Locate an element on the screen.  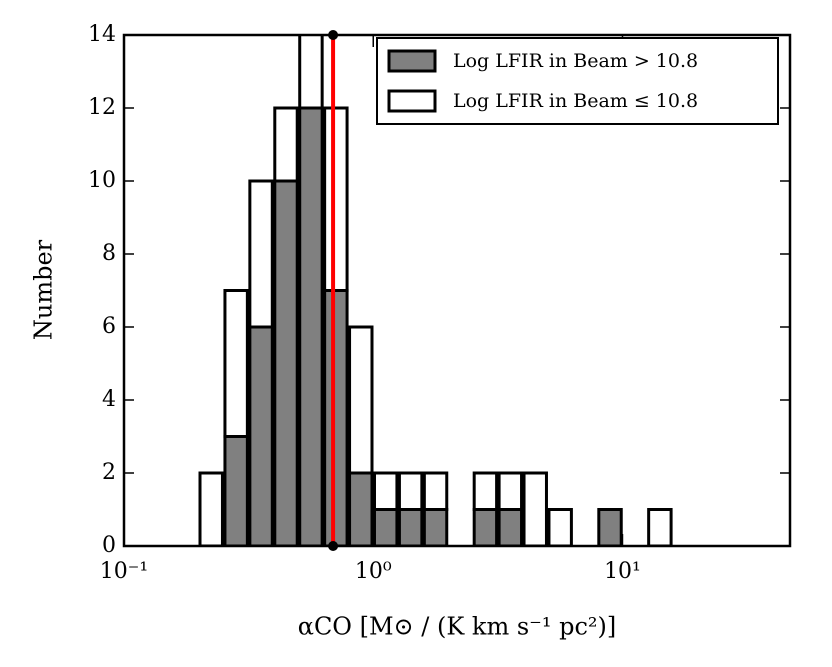
y-tick-label: 2 is located at coordinates (109, 472).